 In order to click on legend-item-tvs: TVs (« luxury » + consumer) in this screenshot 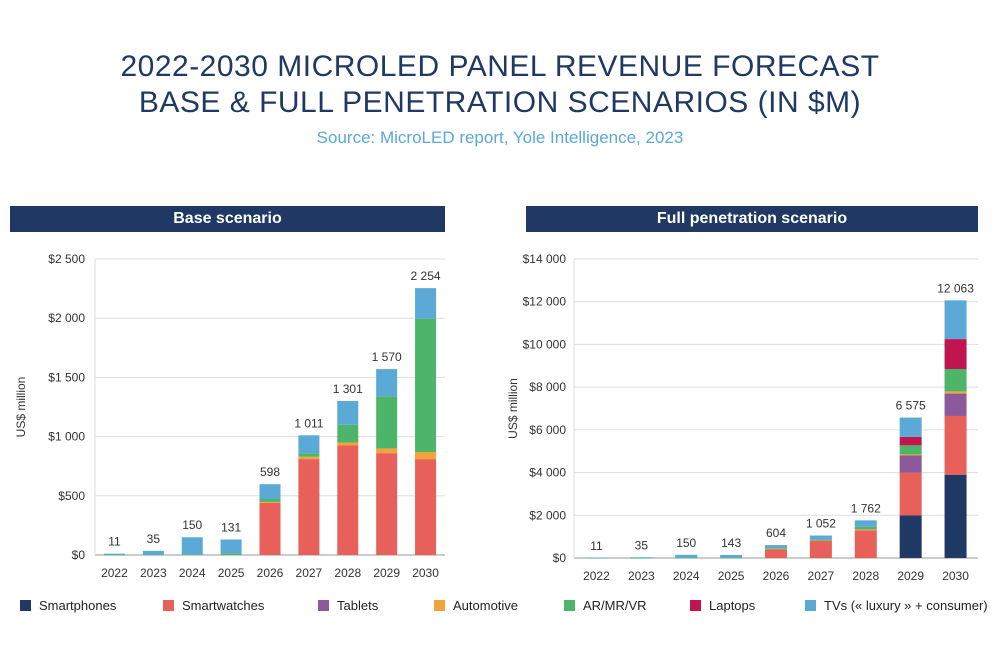, I will do `click(896, 605)`.